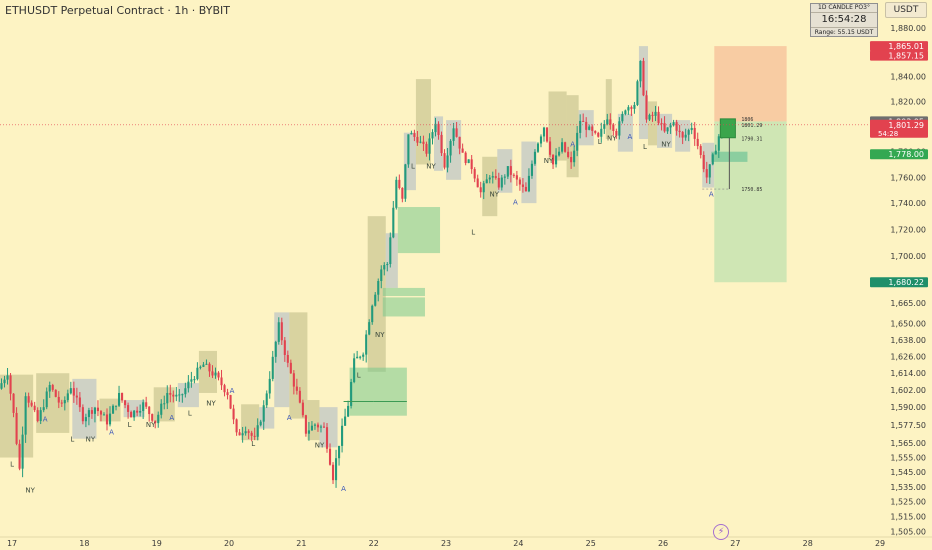 Image resolution: width=932 pixels, height=550 pixels. Describe the element at coordinates (908, 77) in the screenshot. I see `y-tick-label: 1,840.00` at that location.